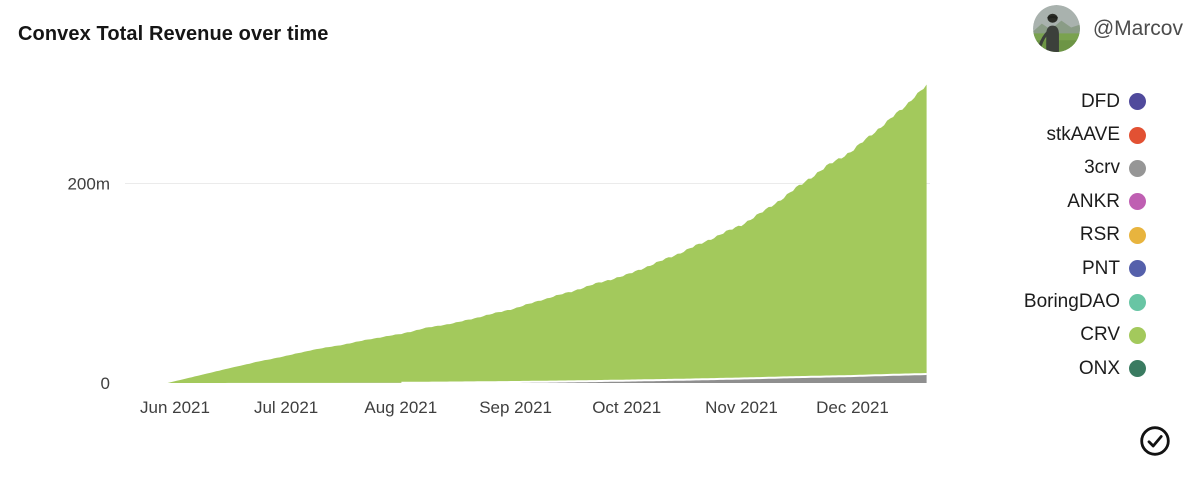 The image size is (1200, 478). What do you see at coordinates (173, 34) in the screenshot?
I see `page-title: Convex Total Revenue over time` at bounding box center [173, 34].